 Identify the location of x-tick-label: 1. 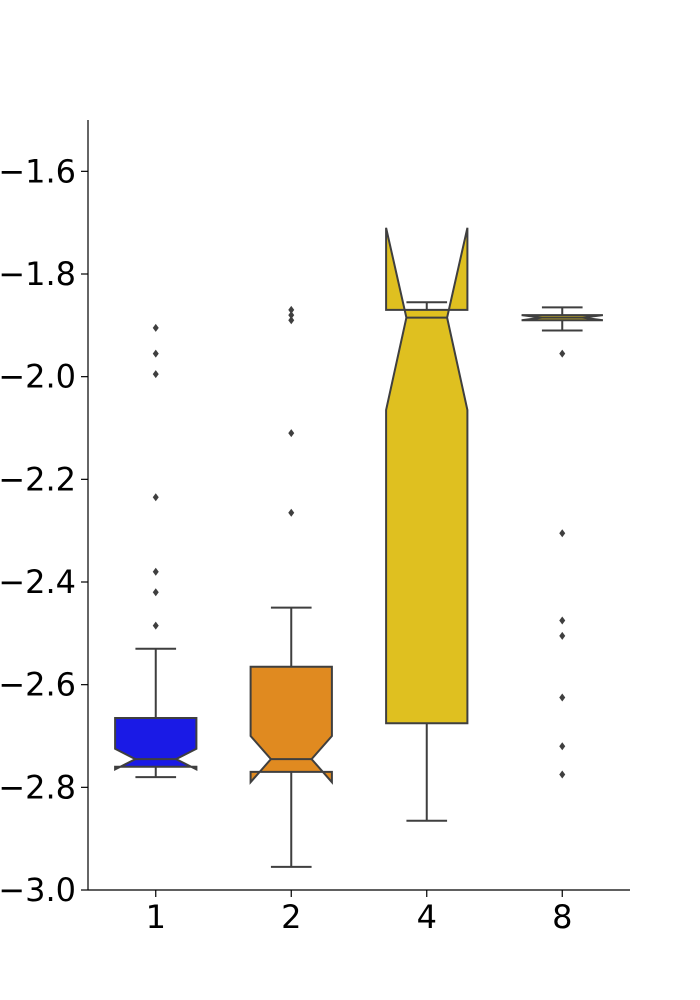
(156, 917).